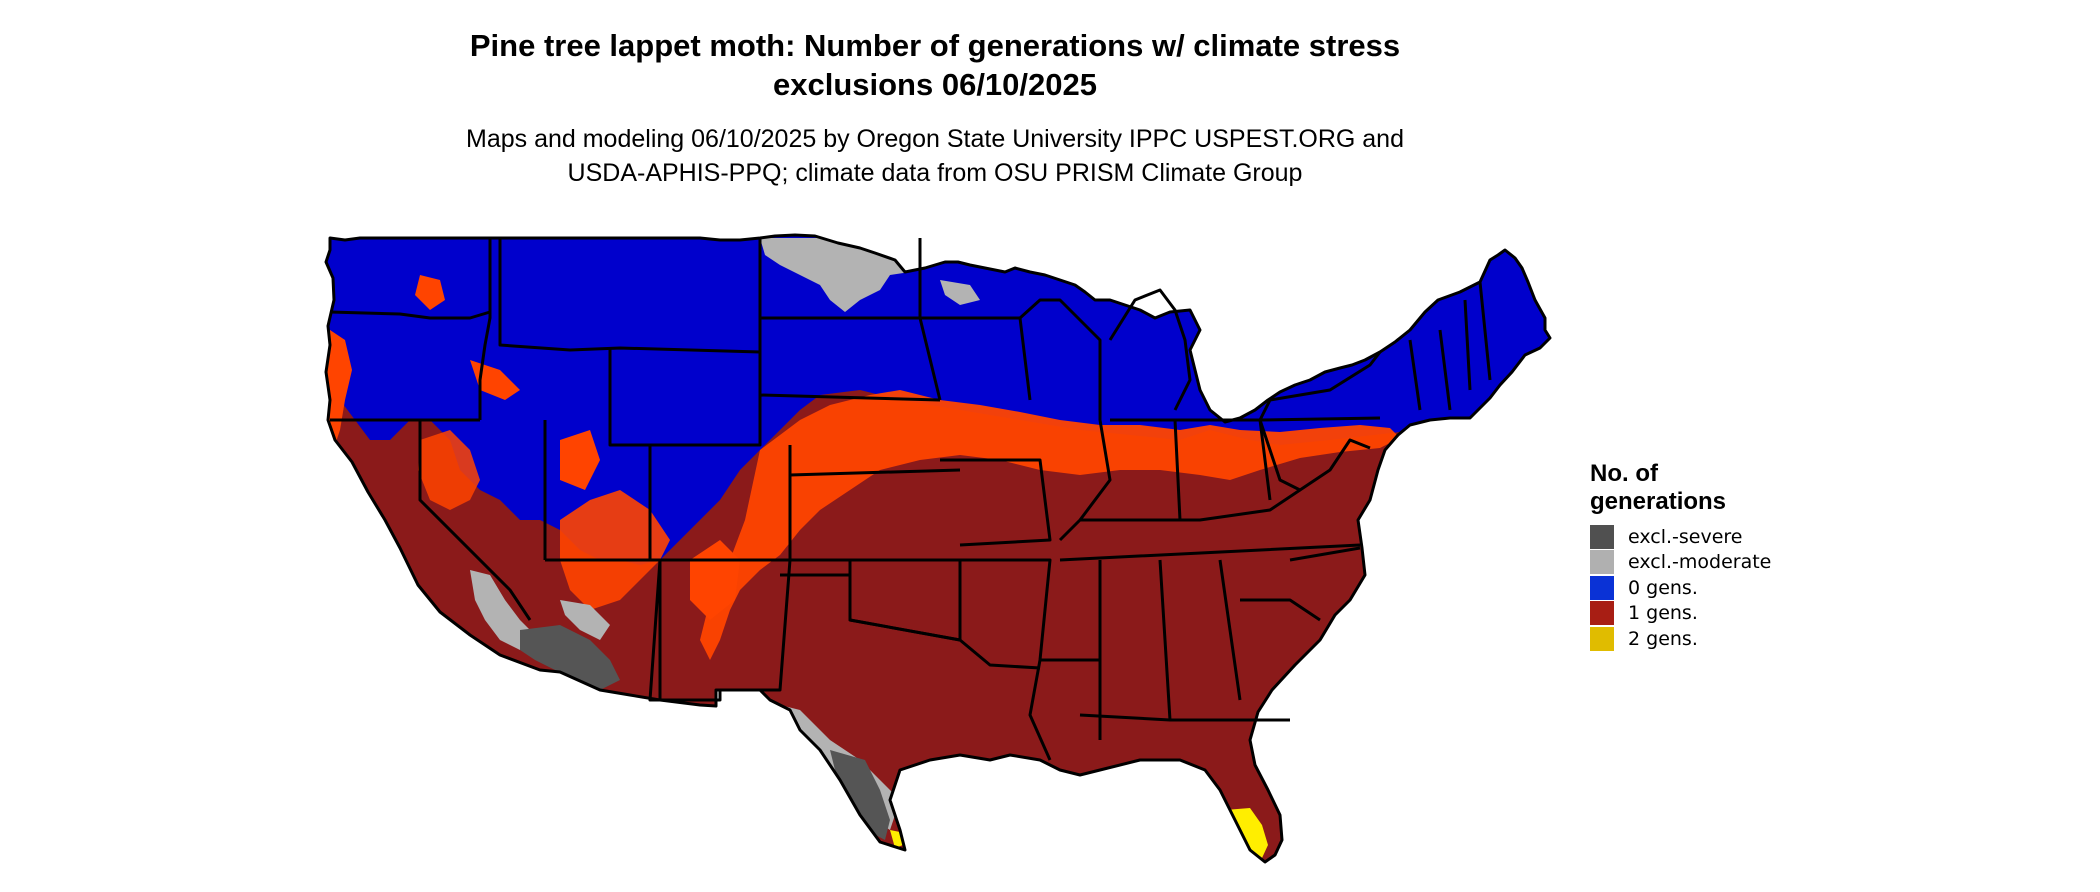 This screenshot has height=892, width=2100. What do you see at coordinates (1314, 455) in the screenshot?
I see `border-va-wv` at bounding box center [1314, 455].